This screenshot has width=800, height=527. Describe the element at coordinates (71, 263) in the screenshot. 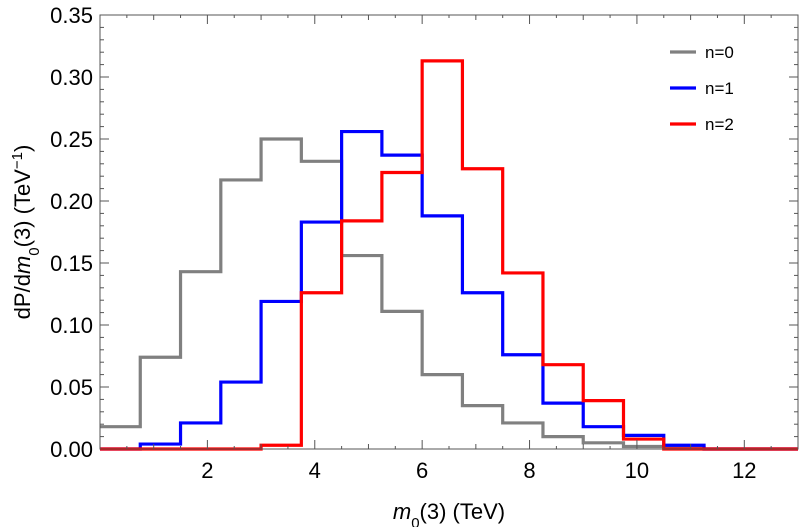

I see `y-tick-label: 0.15` at that location.